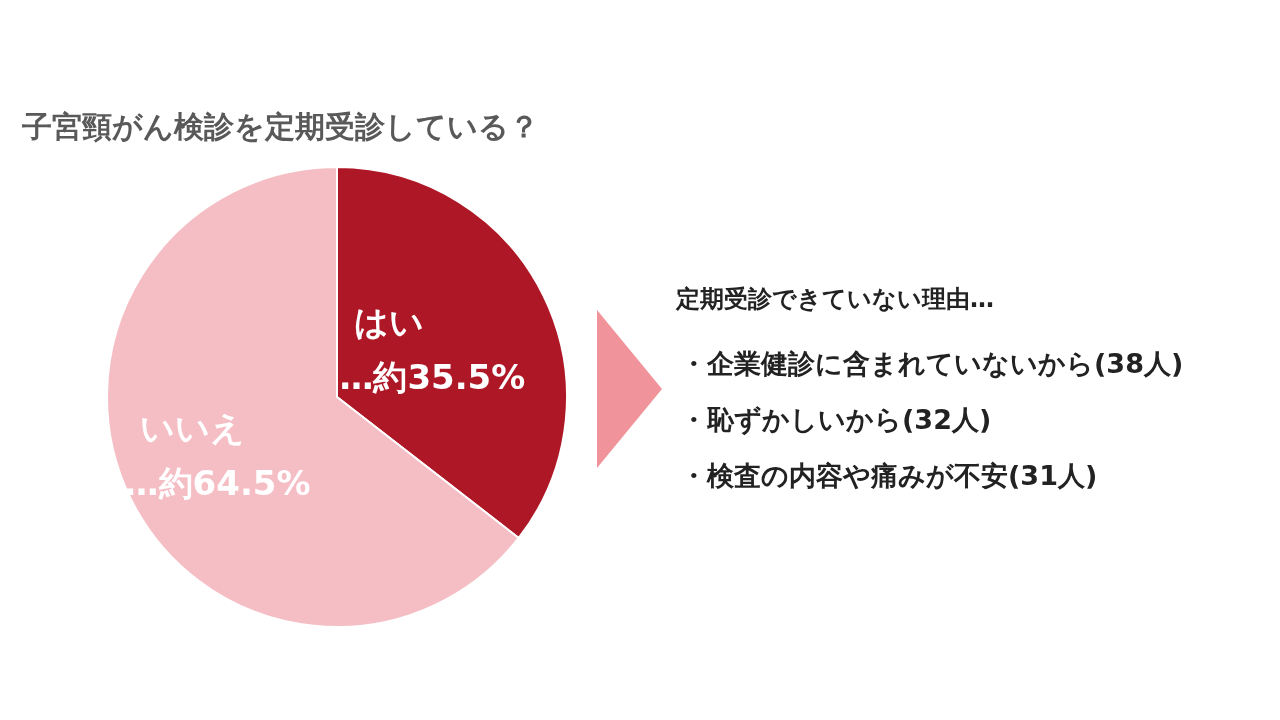  Describe the element at coordinates (889, 475) in the screenshot. I see `text: ・検査の内容や痛みが不安(31人)` at that location.